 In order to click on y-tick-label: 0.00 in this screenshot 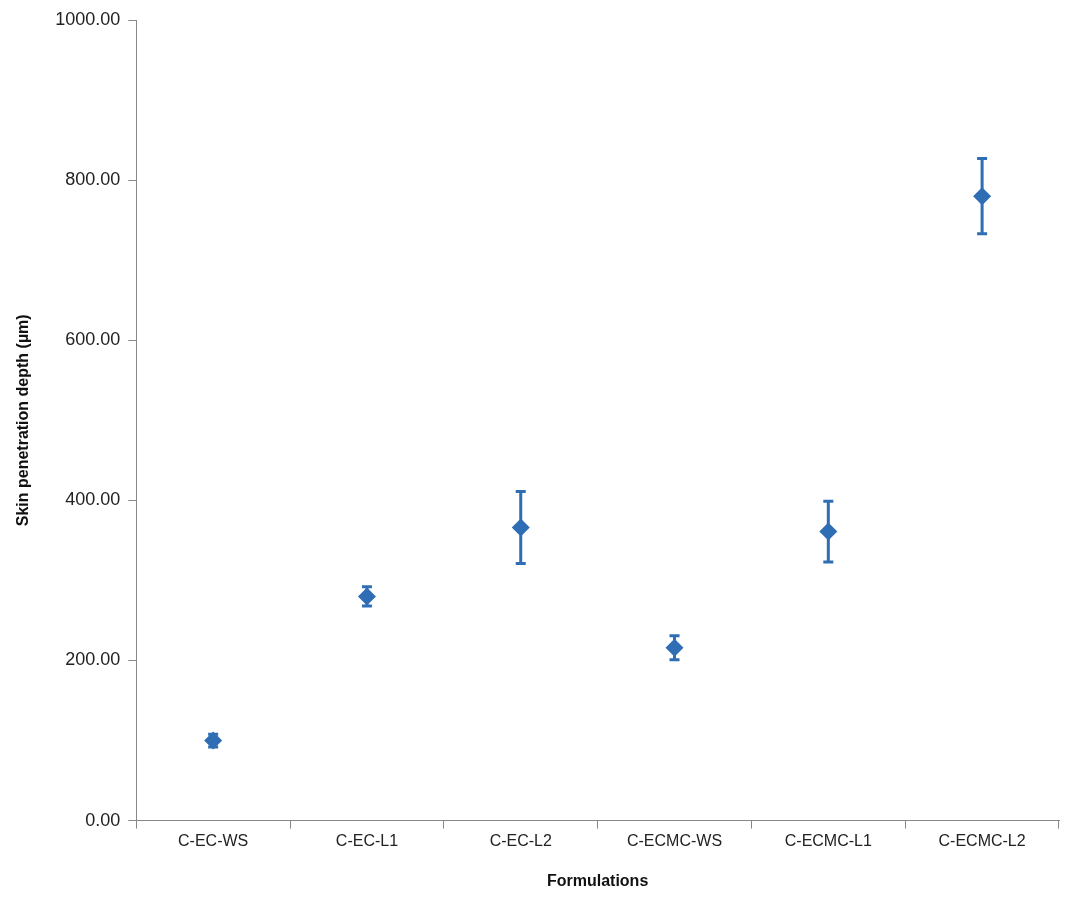, I will do `click(103, 819)`.